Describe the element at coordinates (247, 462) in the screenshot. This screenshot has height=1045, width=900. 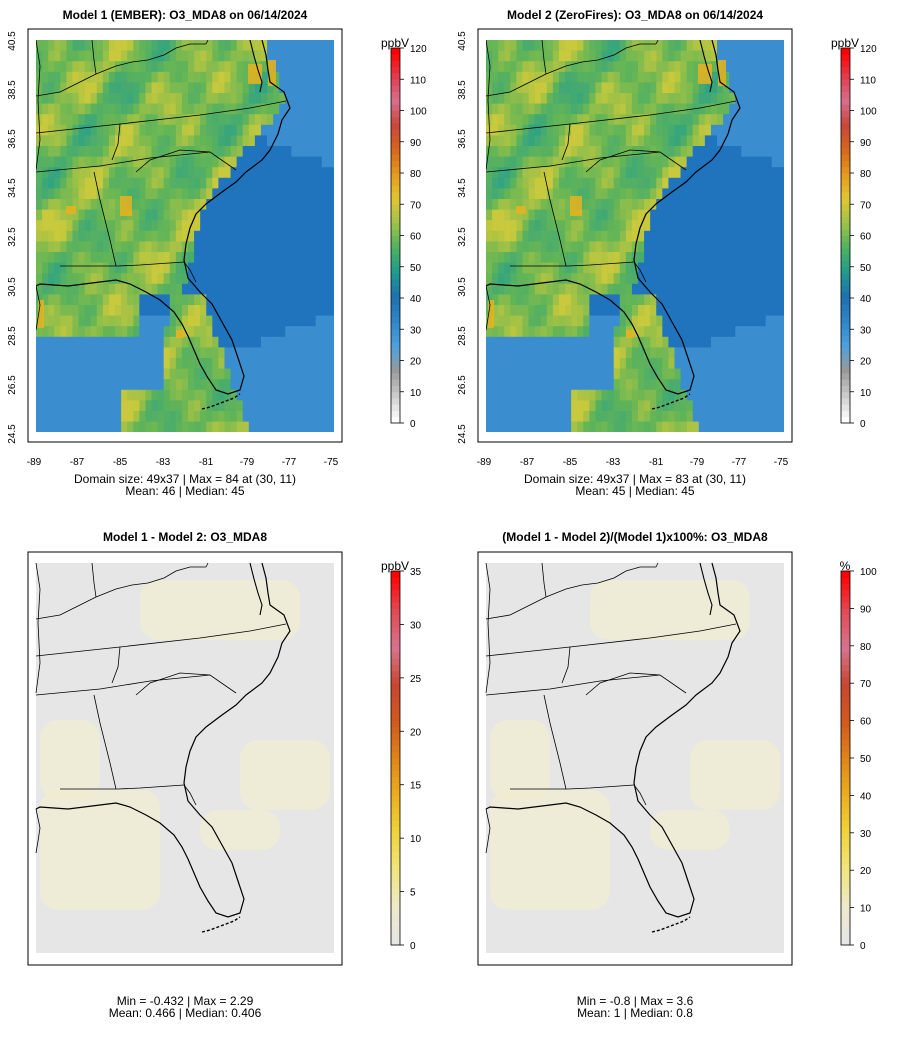
I see `lon-tick: -79` at that location.